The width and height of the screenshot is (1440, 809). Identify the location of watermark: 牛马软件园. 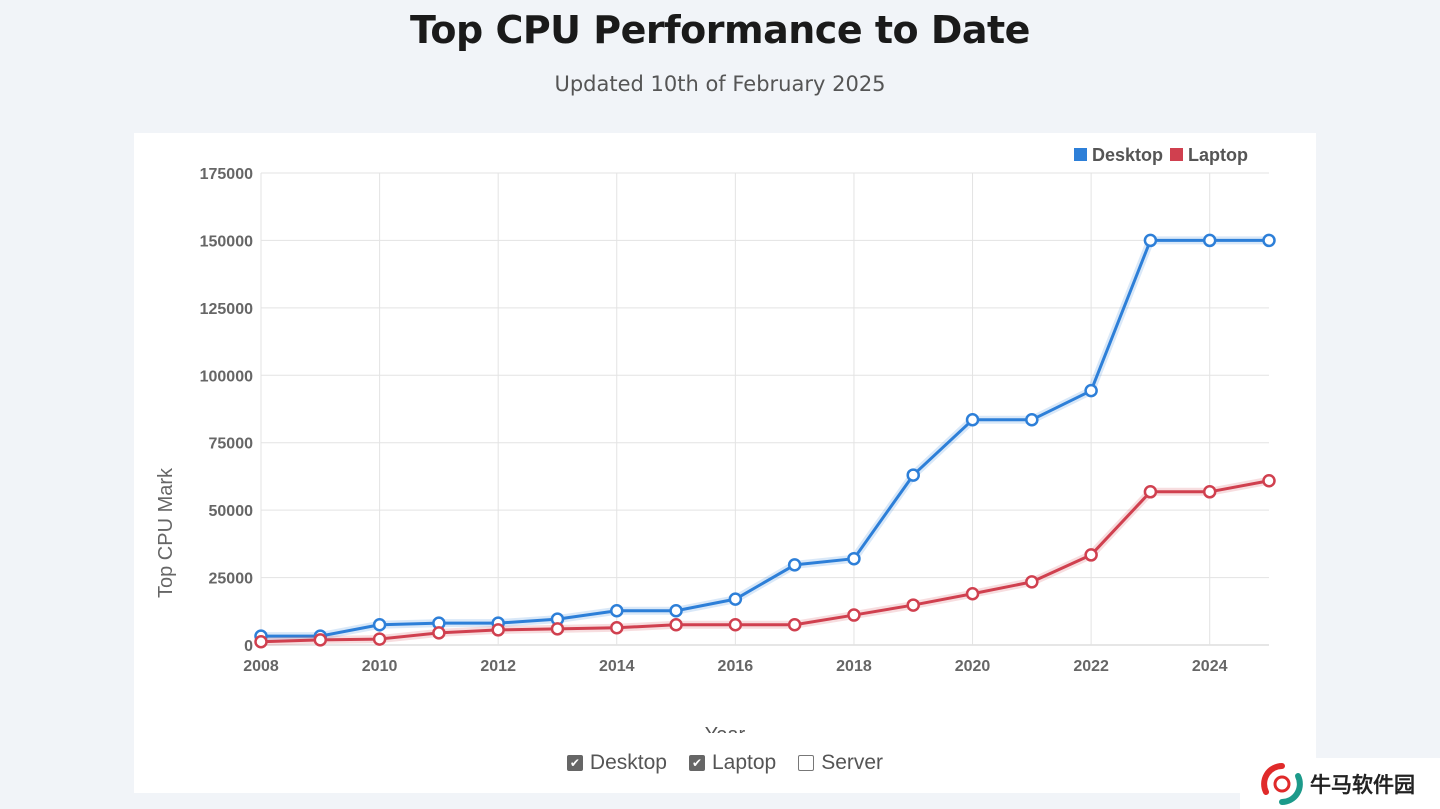
(1340, 783).